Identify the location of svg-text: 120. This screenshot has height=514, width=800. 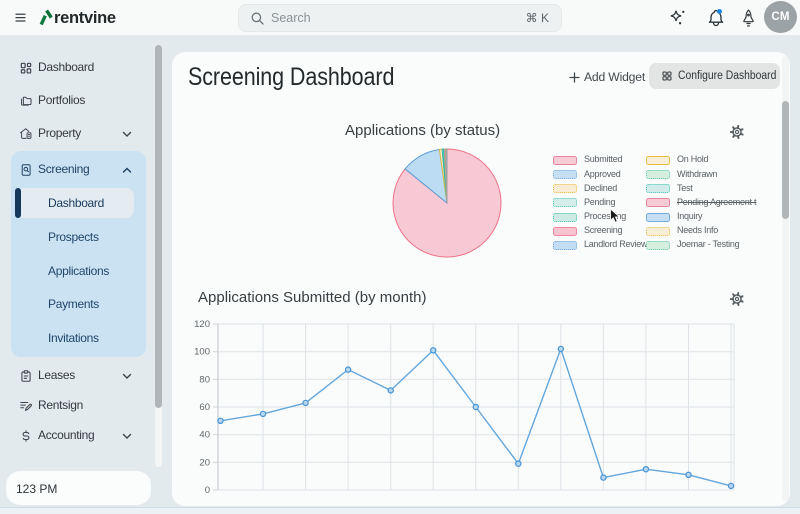
(202, 324).